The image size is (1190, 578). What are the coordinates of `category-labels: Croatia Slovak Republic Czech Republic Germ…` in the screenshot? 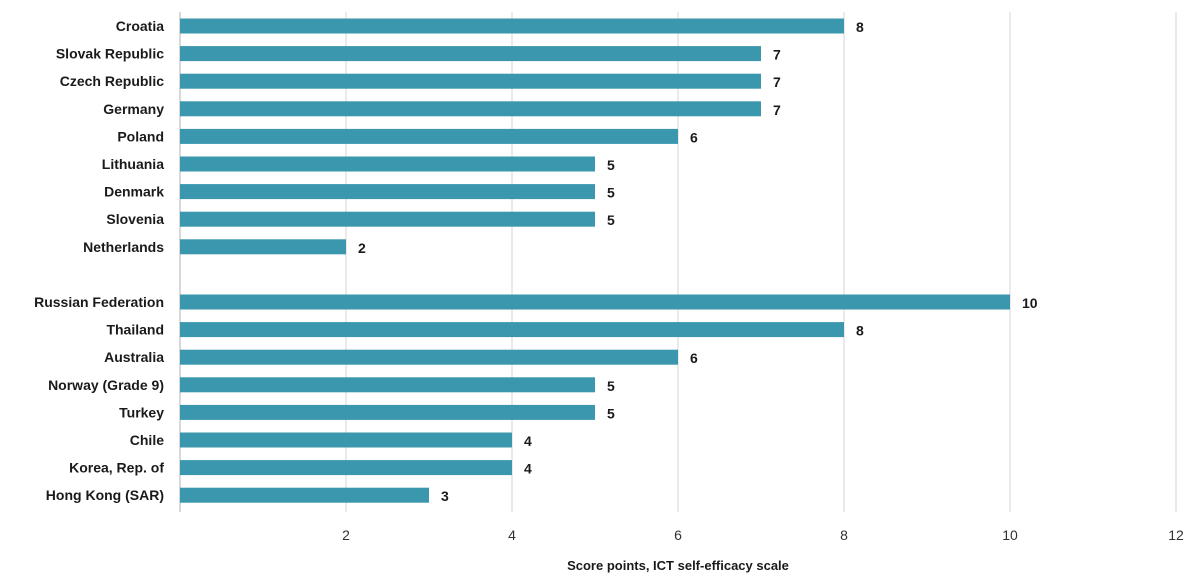 It's located at (99, 260).